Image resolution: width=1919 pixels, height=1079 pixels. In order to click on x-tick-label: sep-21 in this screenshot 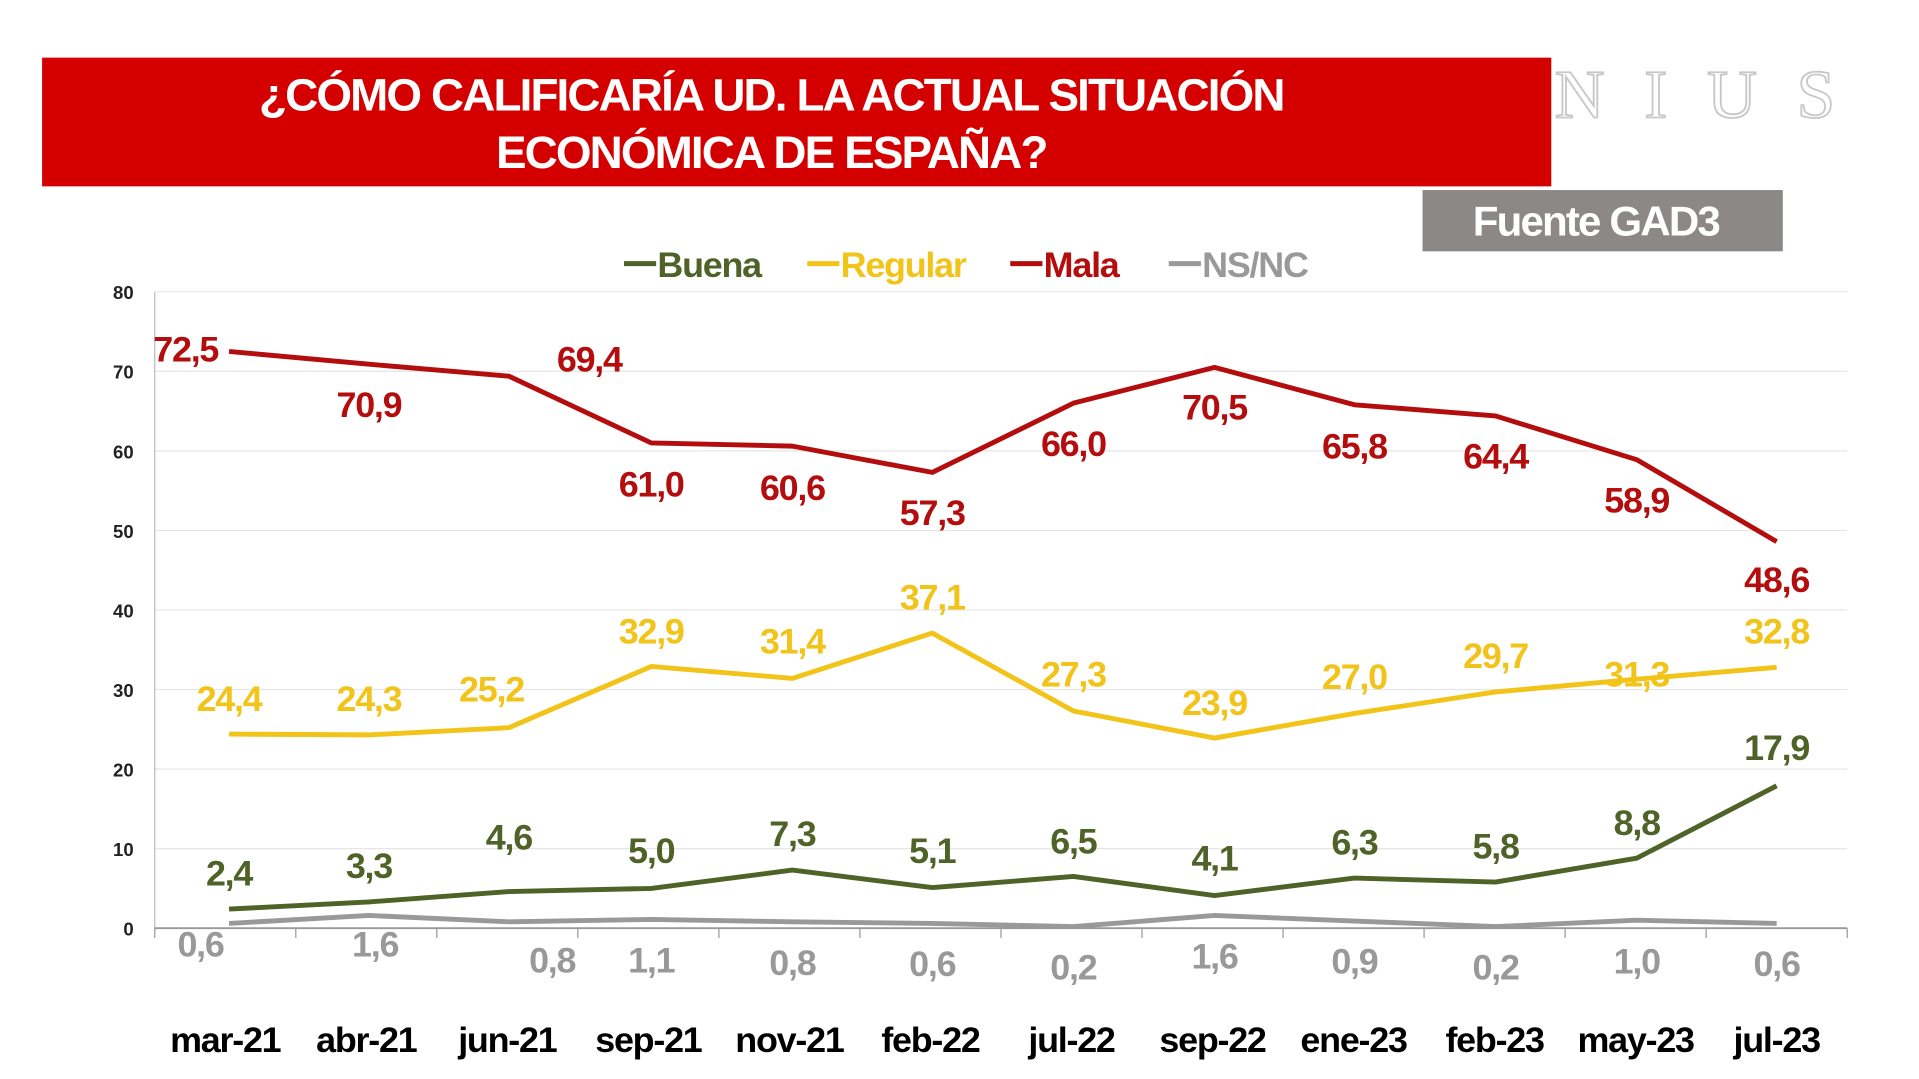, I will do `click(648, 1040)`.